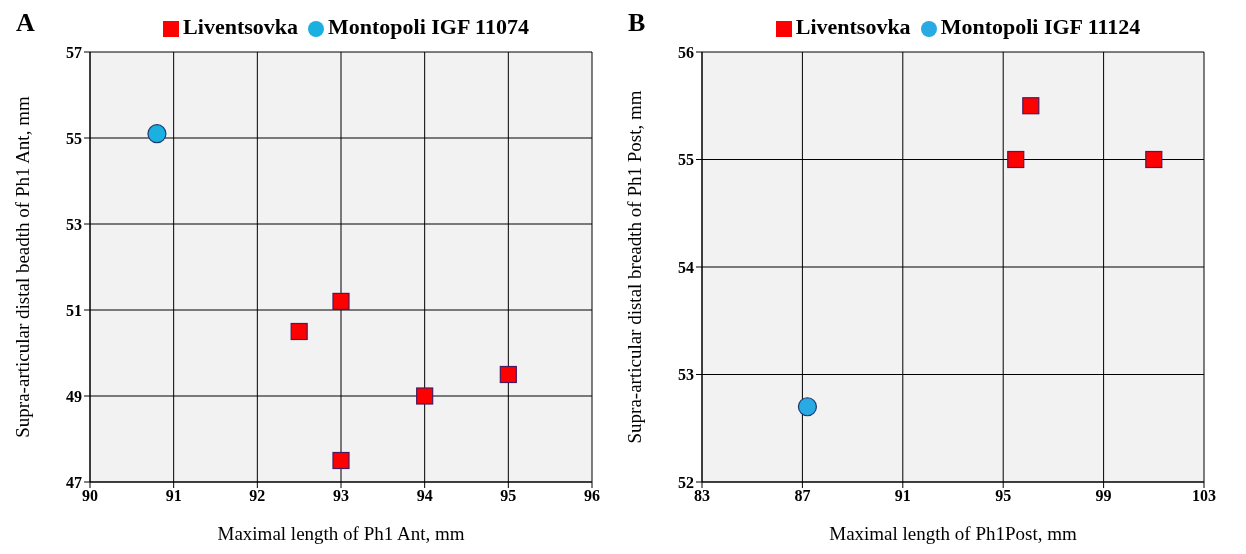  Describe the element at coordinates (953, 533) in the screenshot. I see `x-axis-title: Maximal length of Ph1Post, mm` at that location.